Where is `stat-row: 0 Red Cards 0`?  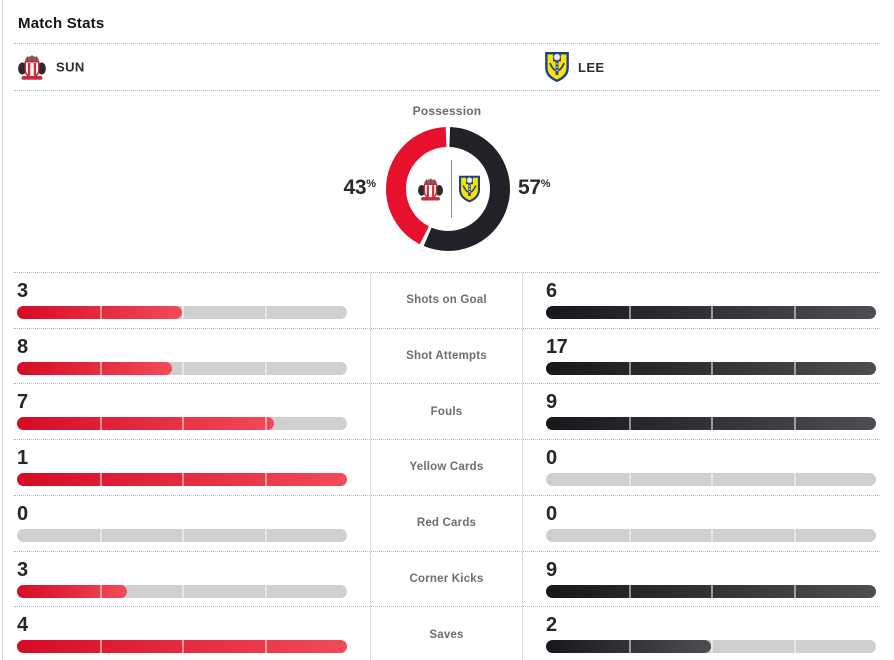 stat-row: 0 Red Cards 0 is located at coordinates (447, 522).